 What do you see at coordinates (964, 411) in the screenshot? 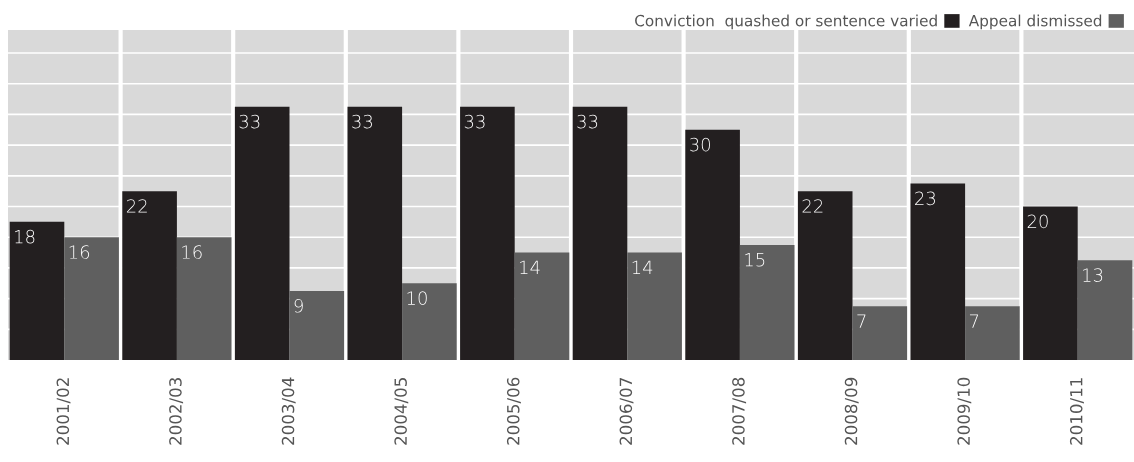
I see `x-tick-label: 2009/10` at bounding box center [964, 411].